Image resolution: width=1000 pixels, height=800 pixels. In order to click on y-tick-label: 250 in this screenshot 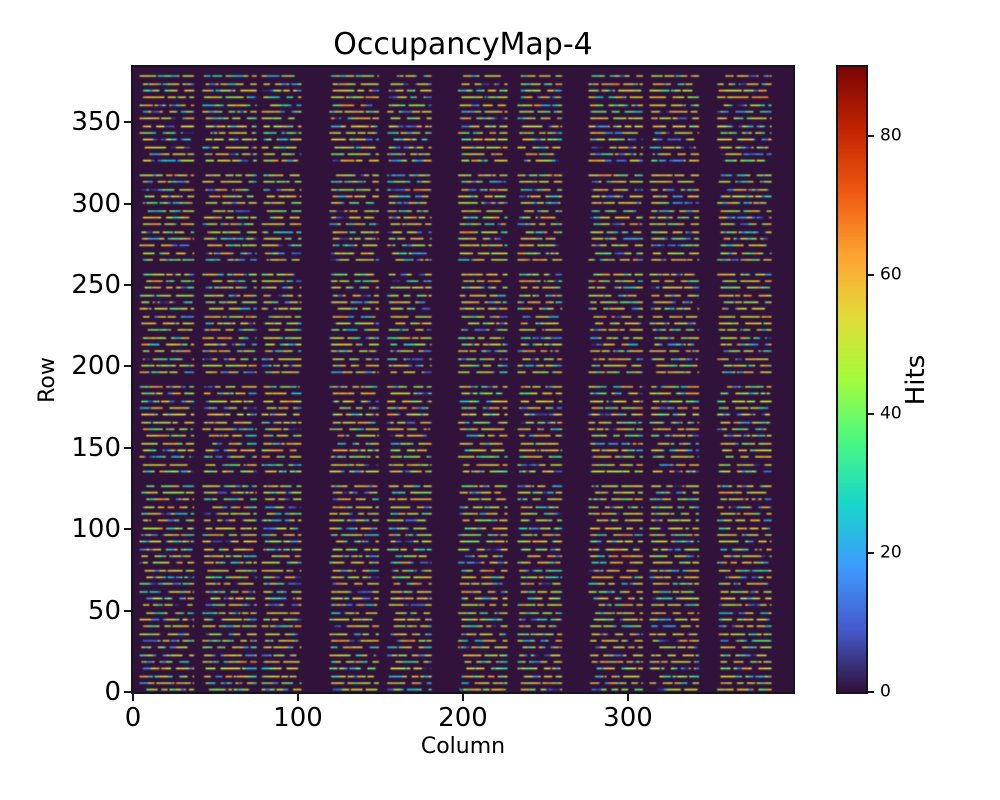, I will do `click(96, 285)`.